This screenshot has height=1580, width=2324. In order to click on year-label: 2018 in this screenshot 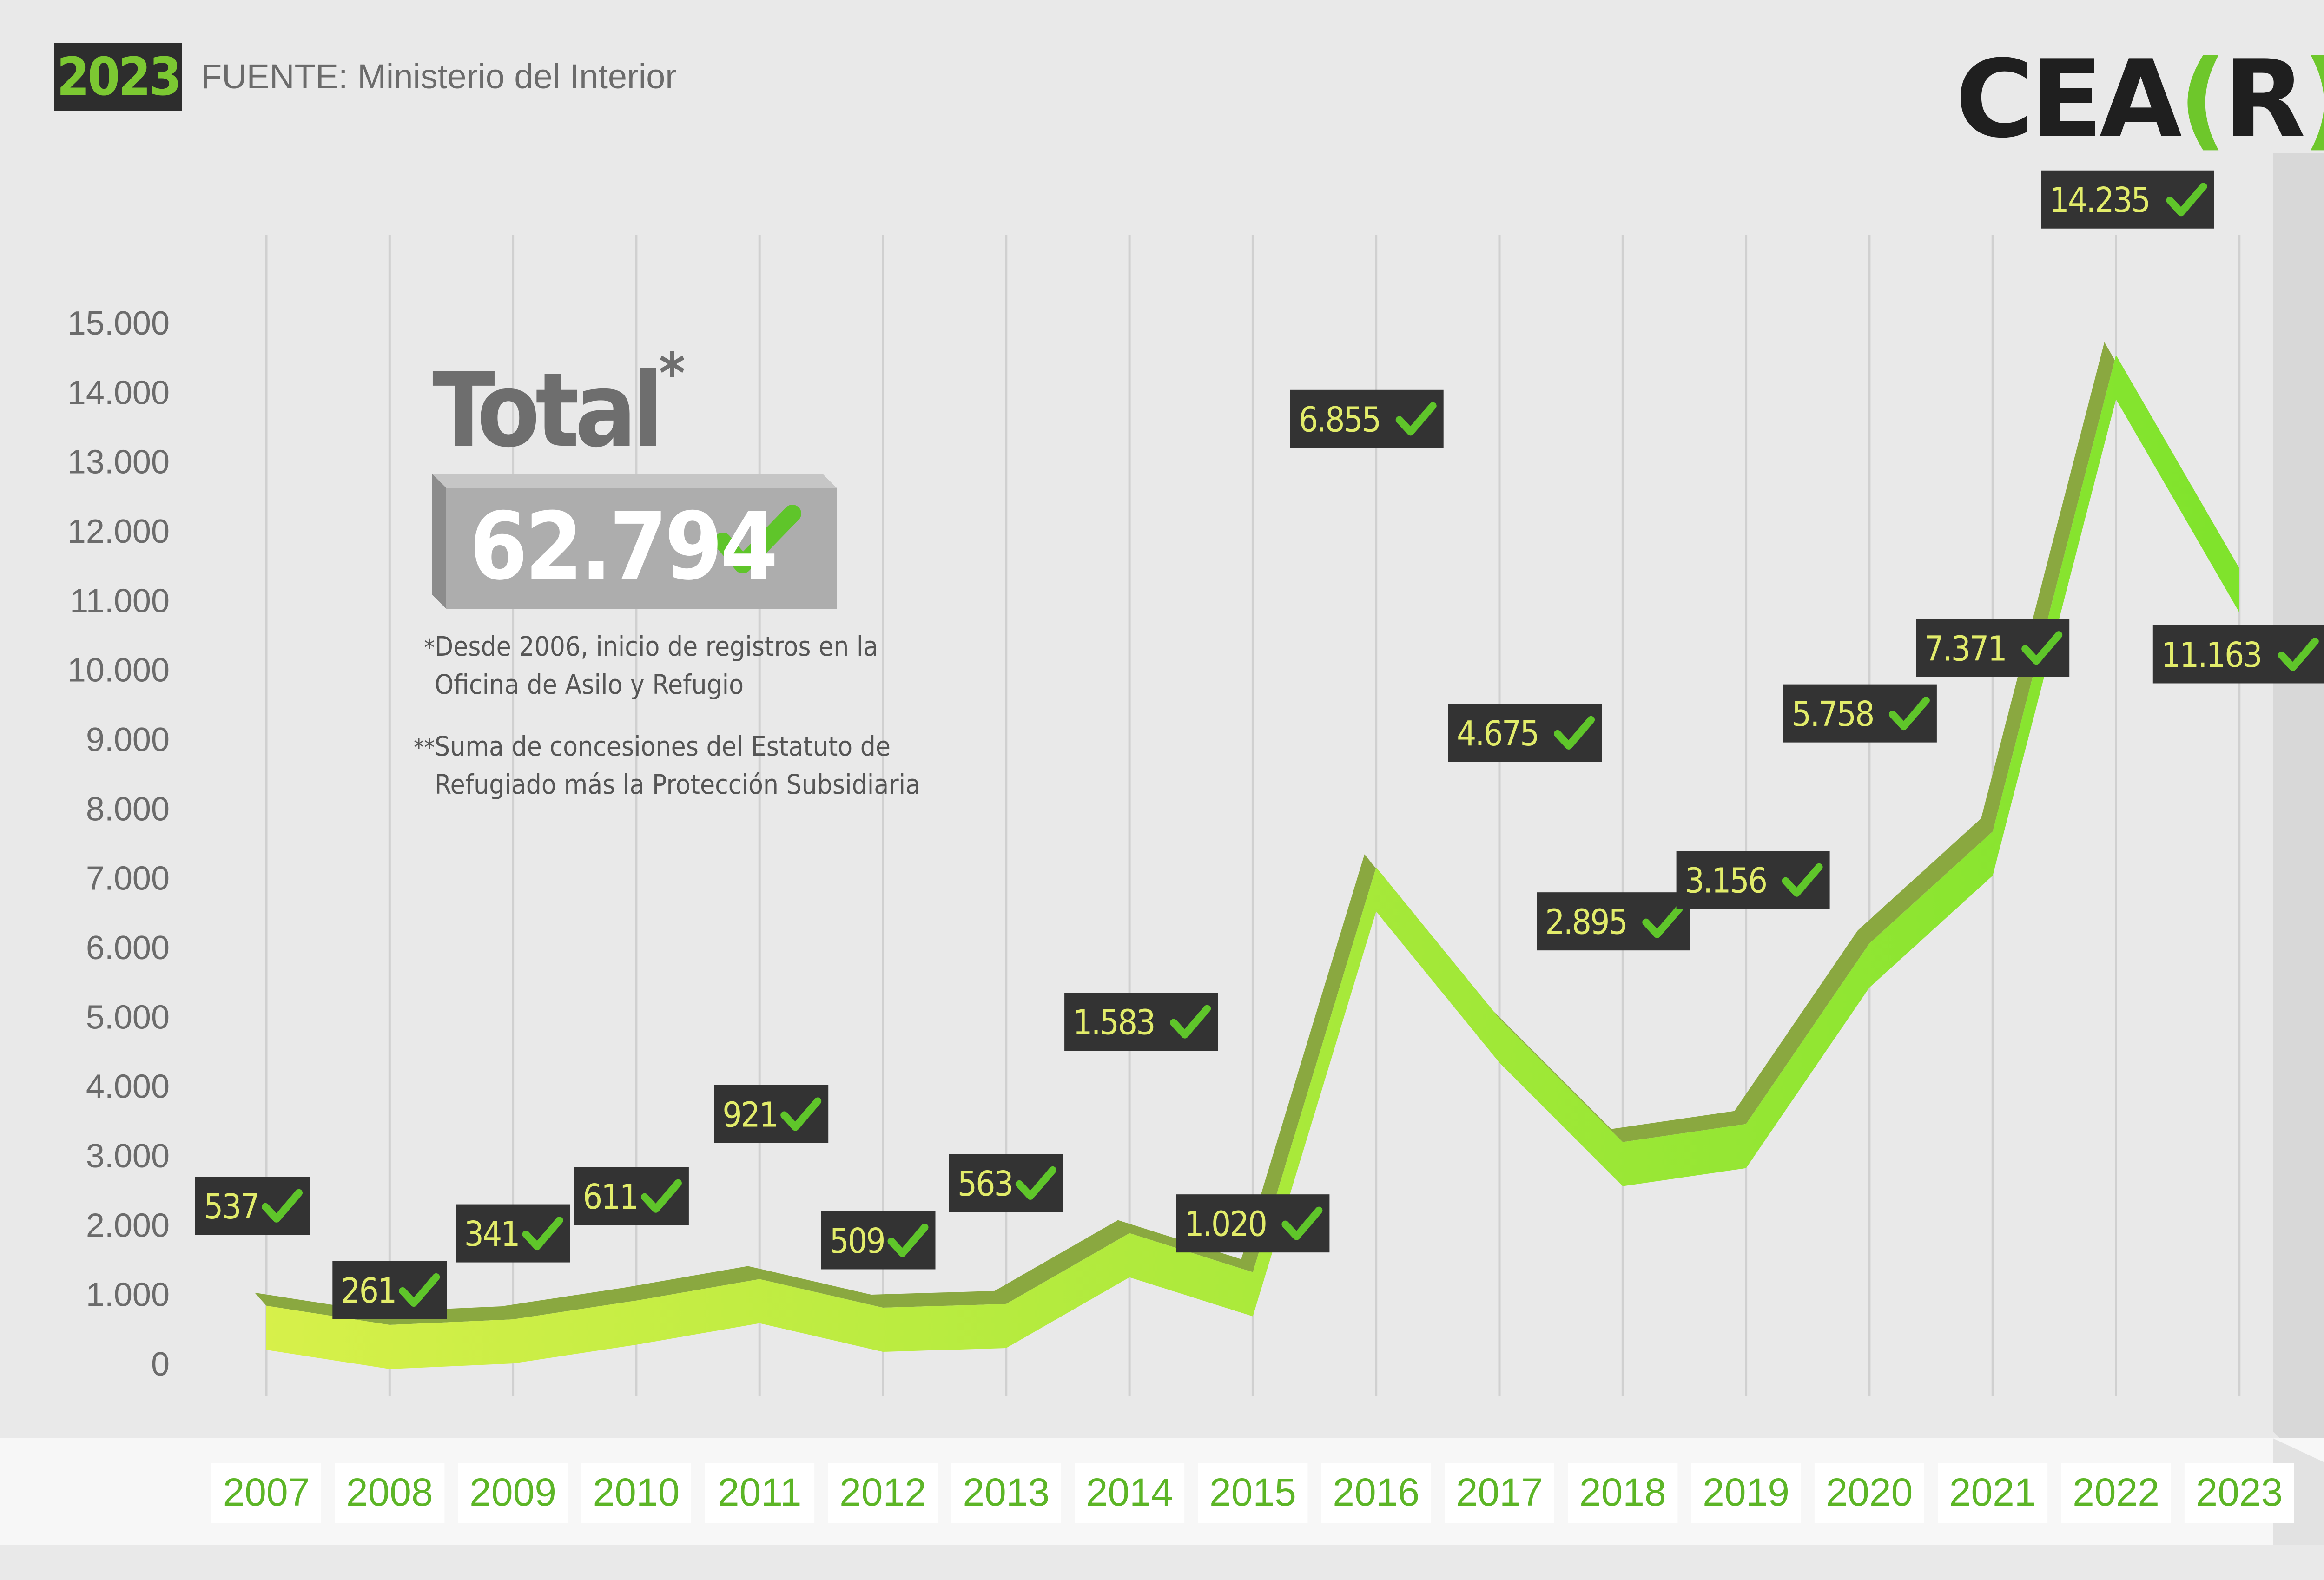, I will do `click(1622, 1492)`.